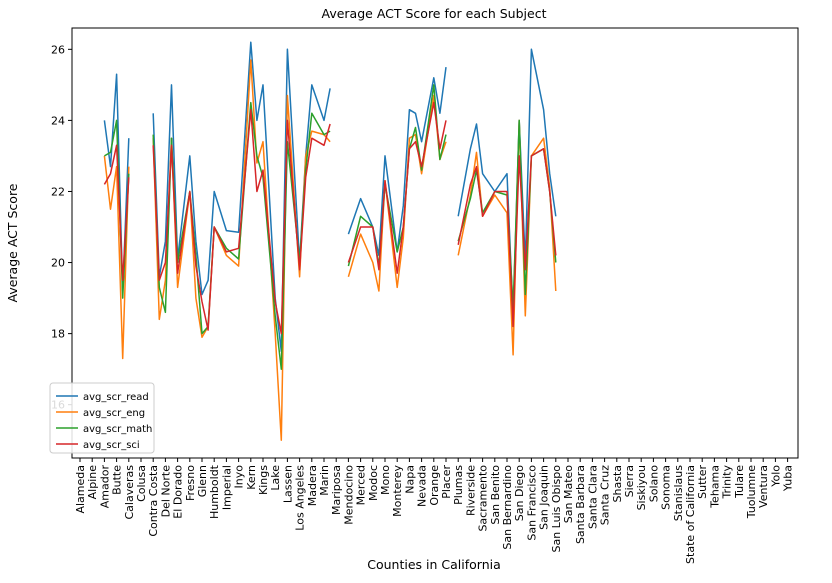 The width and height of the screenshot is (832, 583). Describe the element at coordinates (104, 487) in the screenshot. I see `x-tick-label: Amador` at that location.